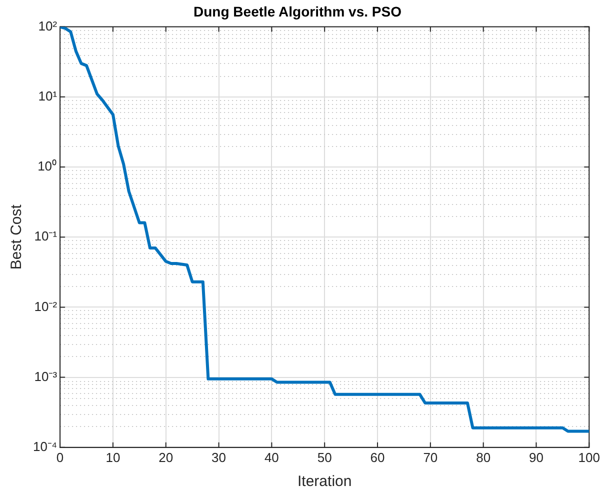 This screenshot has width=603, height=495. What do you see at coordinates (46, 376) in the screenshot?
I see `y-tick-label: 10⁻³` at bounding box center [46, 376].